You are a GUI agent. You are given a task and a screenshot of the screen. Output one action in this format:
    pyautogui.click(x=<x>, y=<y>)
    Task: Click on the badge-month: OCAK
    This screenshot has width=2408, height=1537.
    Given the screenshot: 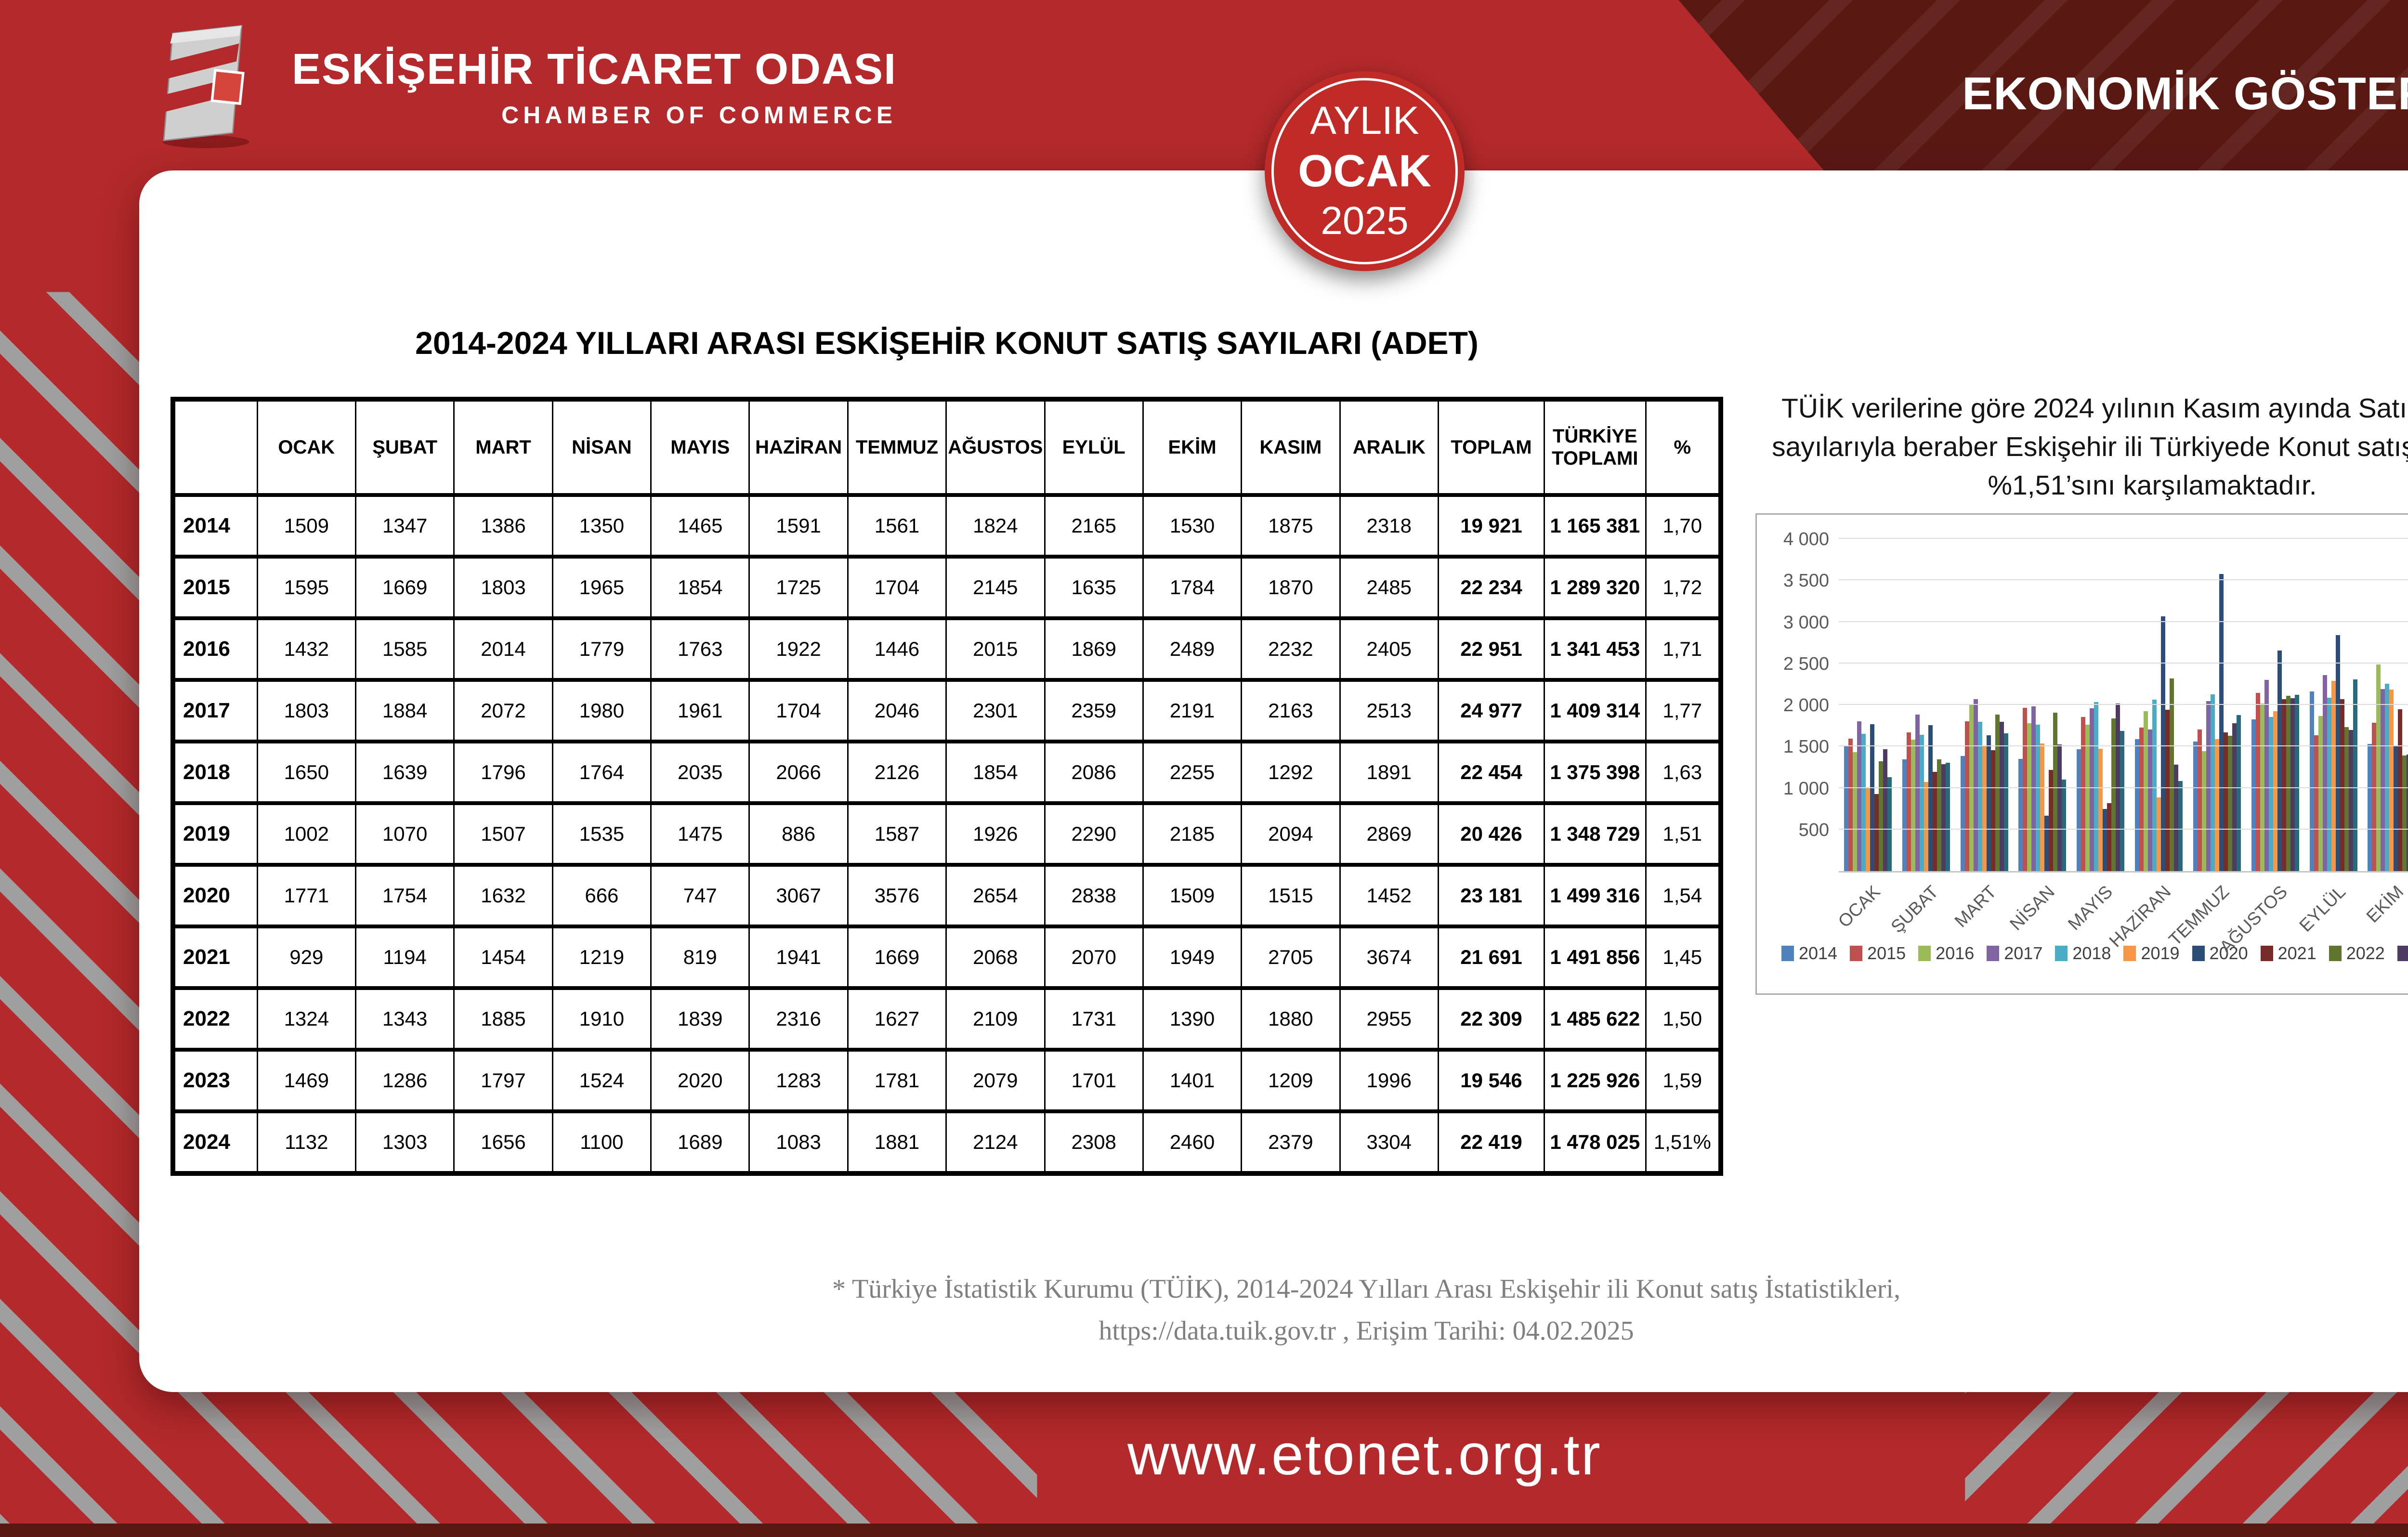 What is the action you would take?
    pyautogui.click(x=1364, y=170)
    